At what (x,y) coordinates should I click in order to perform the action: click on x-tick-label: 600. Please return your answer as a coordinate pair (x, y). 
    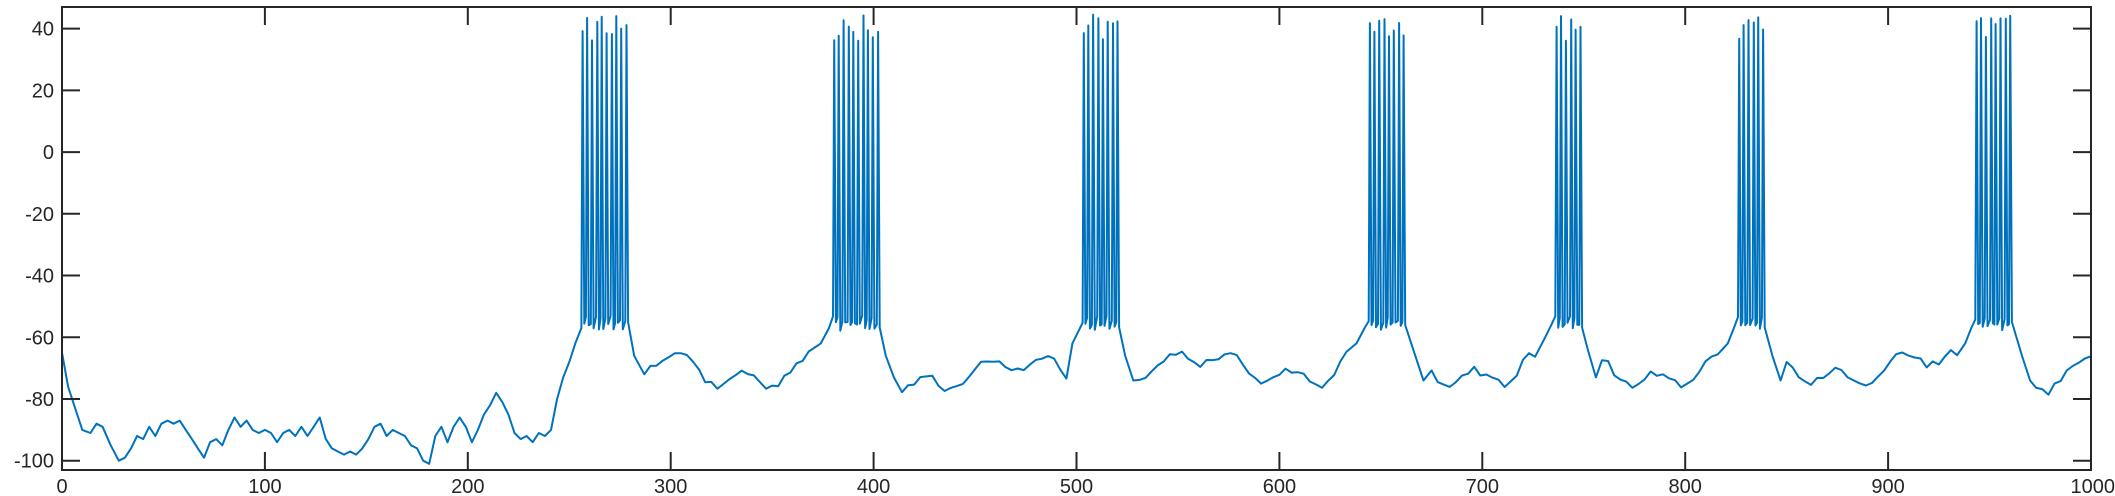
    Looking at the image, I should click on (1279, 486).